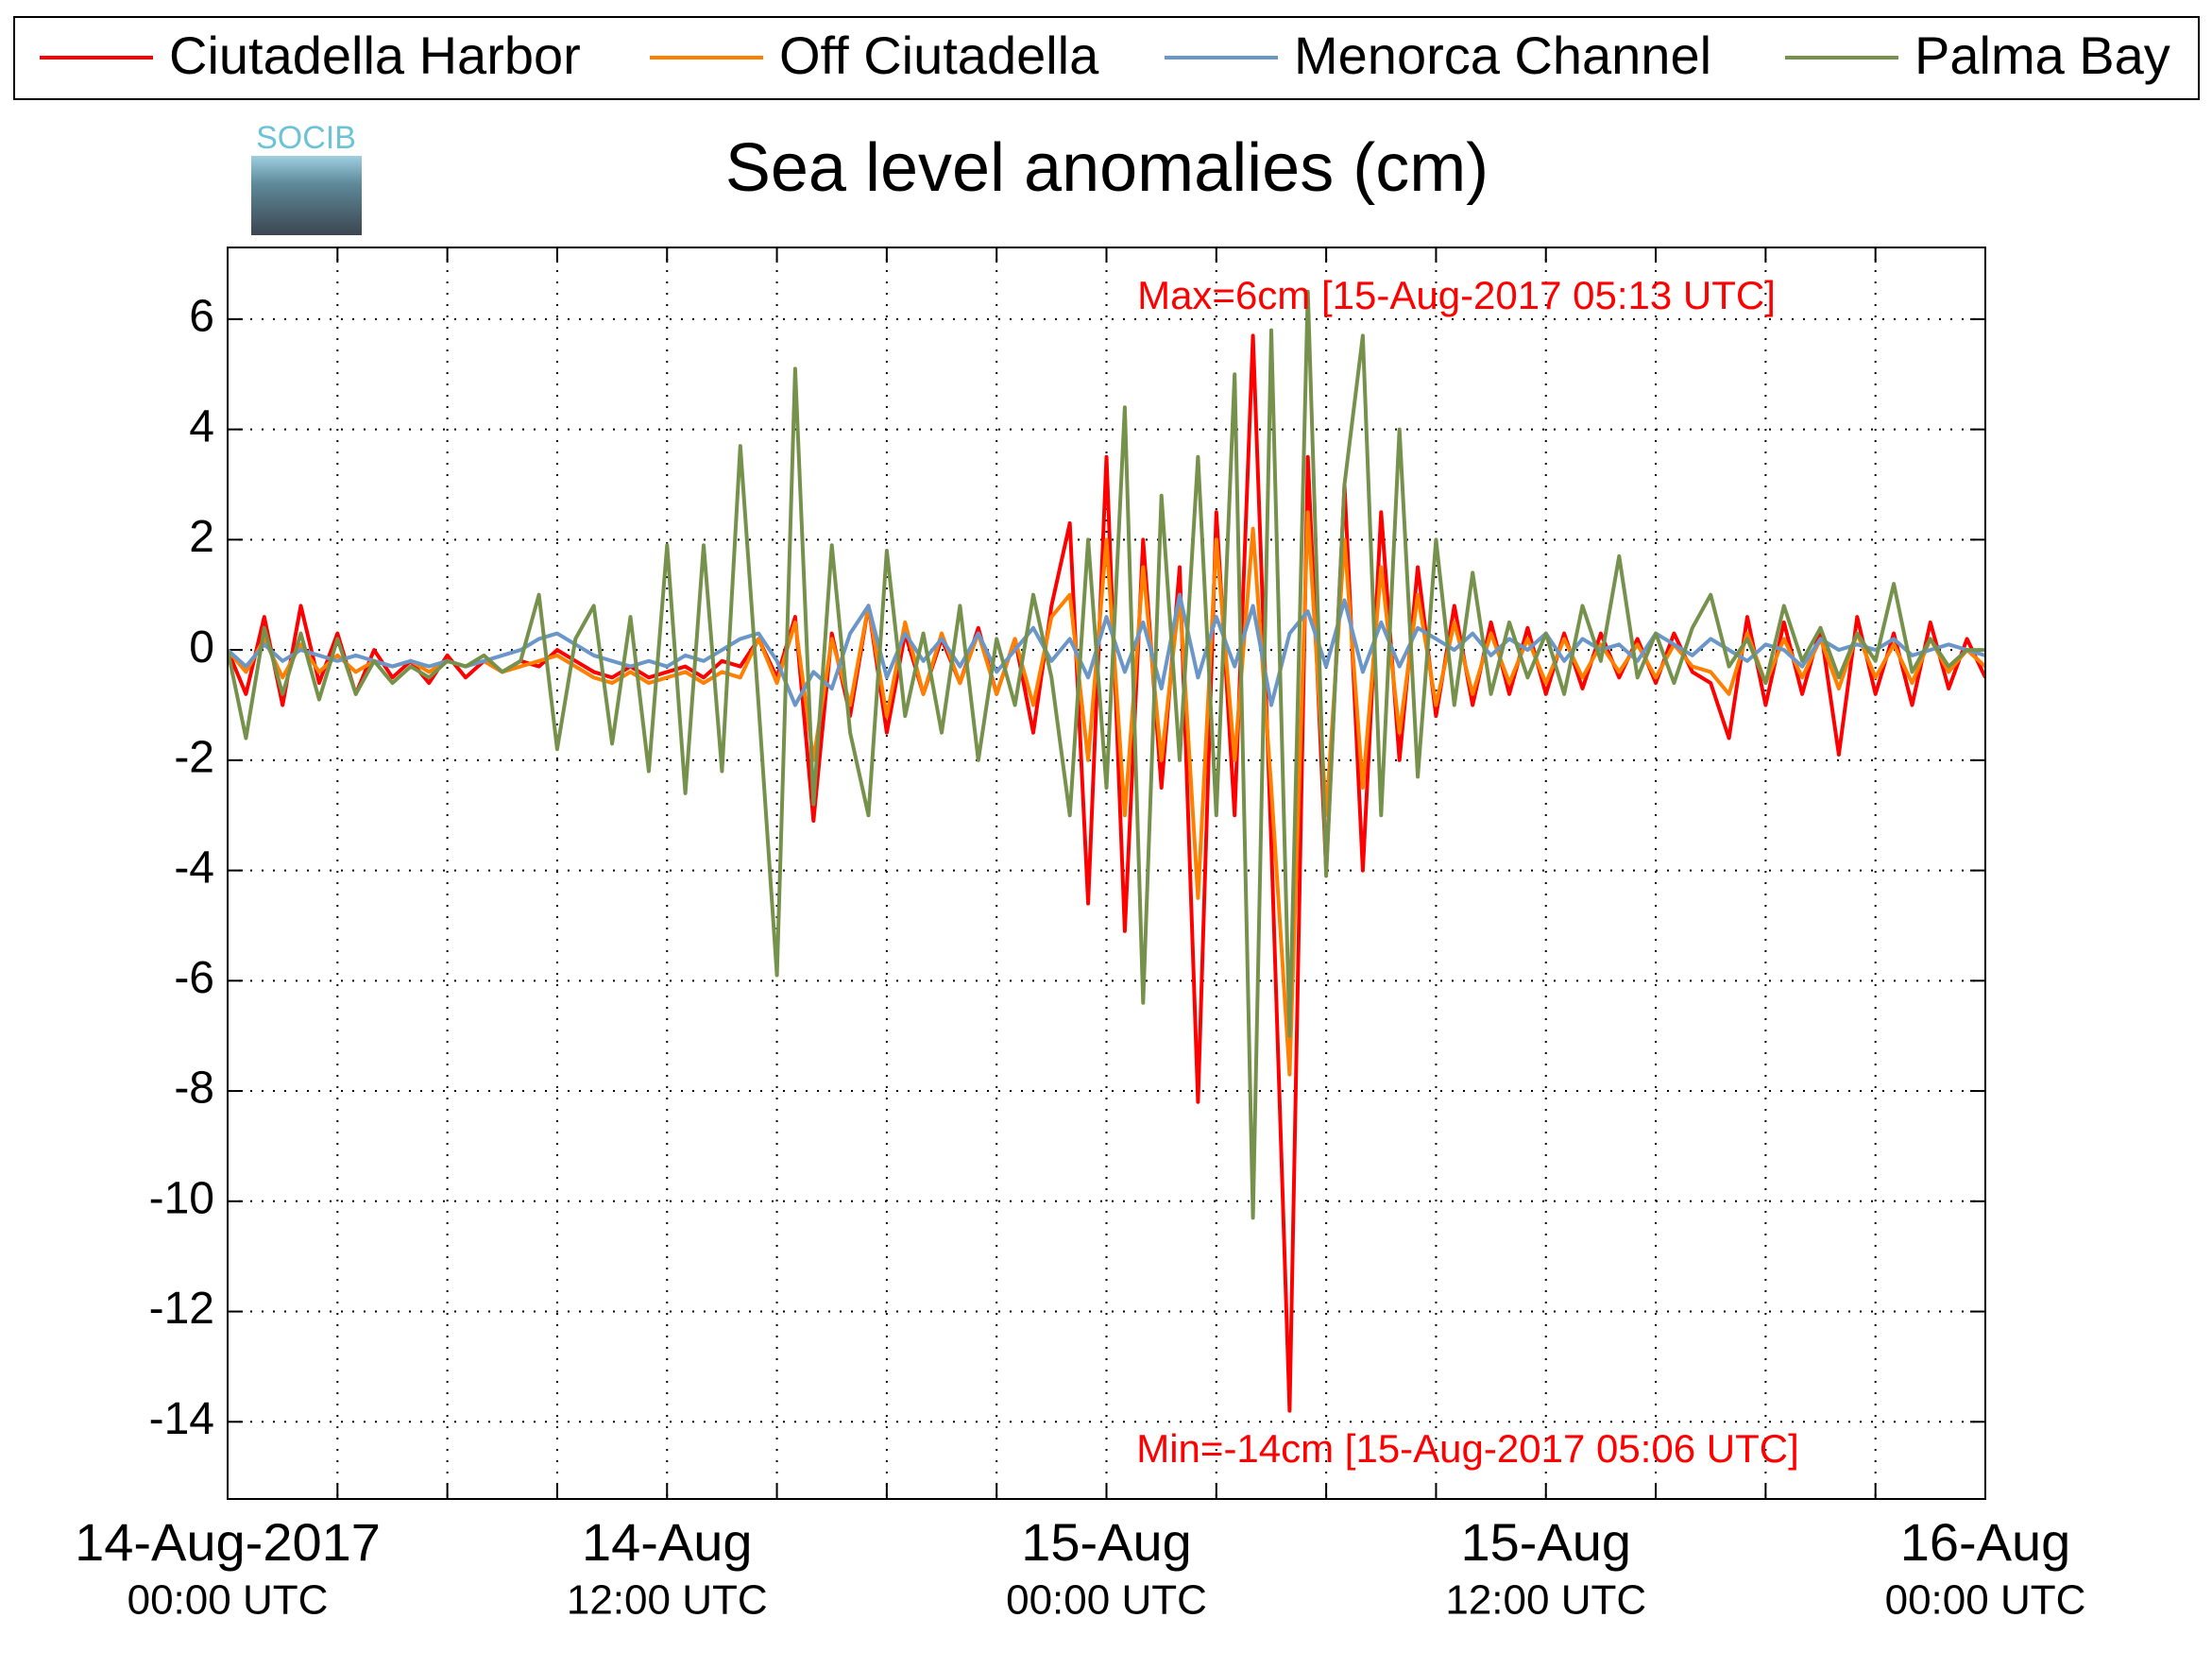  I want to click on y-tick-label: -12, so click(181, 1309).